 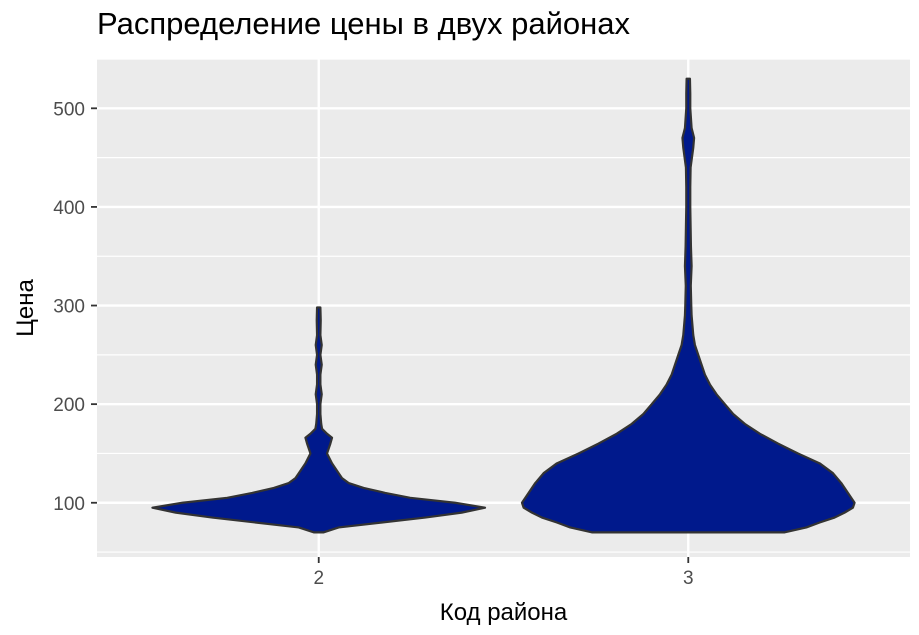 I want to click on y-tick-label: 400, so click(x=69, y=208).